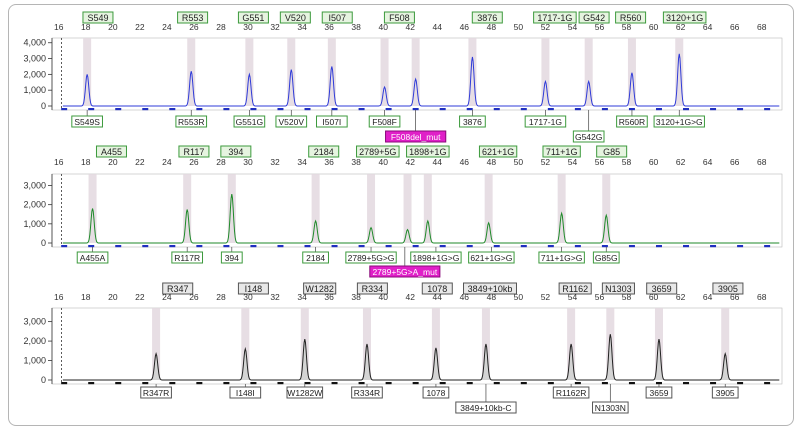 The width and height of the screenshot is (800, 435). Describe the element at coordinates (193, 18) in the screenshot. I see `allele-bin-text: R553` at that location.